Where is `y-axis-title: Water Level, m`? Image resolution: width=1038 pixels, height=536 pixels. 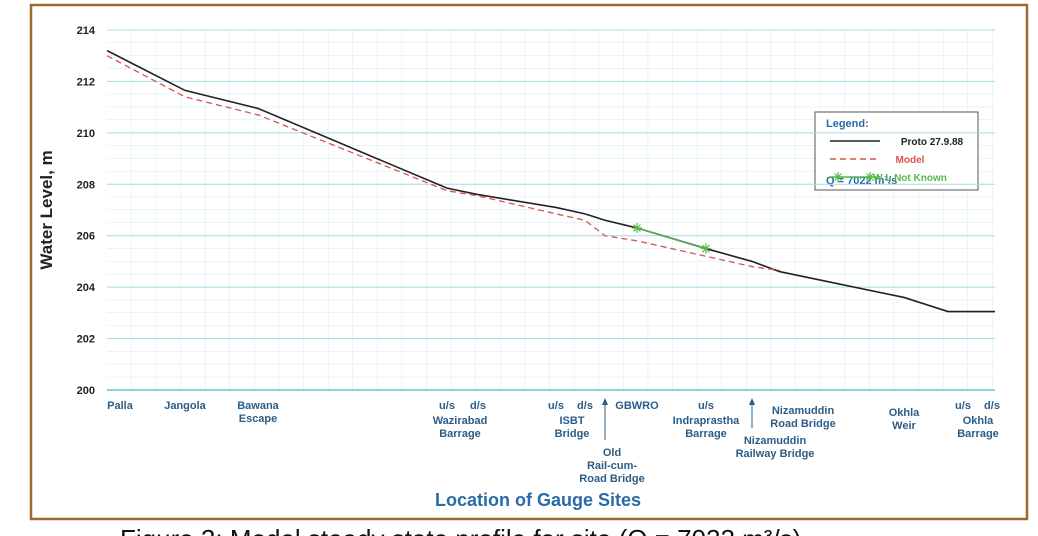 y-axis-title: Water Level, m is located at coordinates (46, 209).